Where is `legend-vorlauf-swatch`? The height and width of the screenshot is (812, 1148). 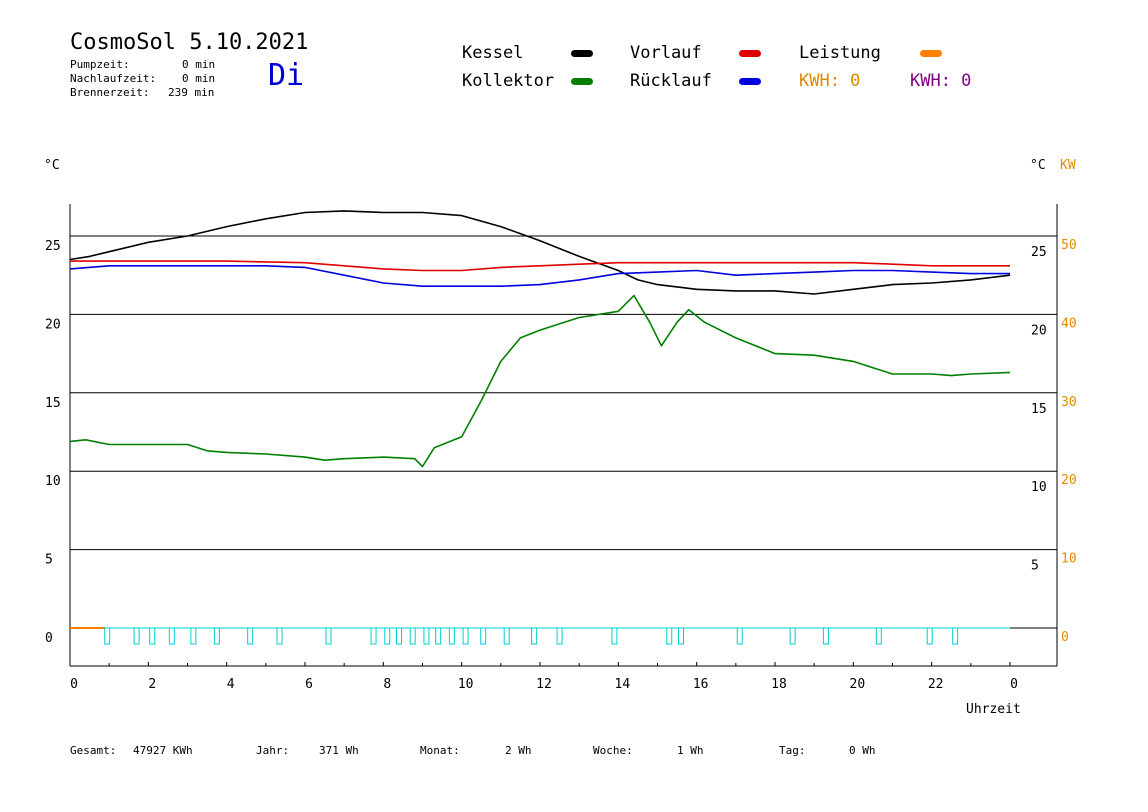
legend-vorlauf-swatch is located at coordinates (750, 53).